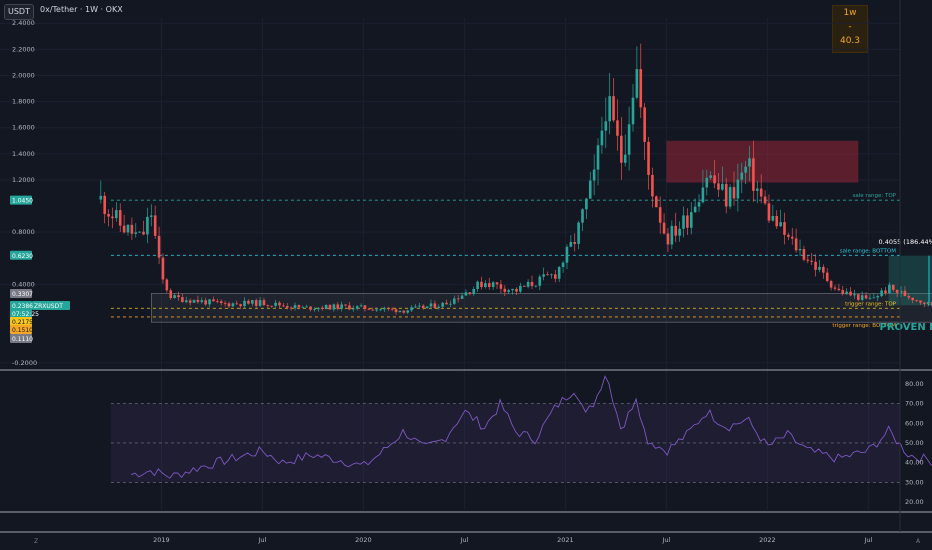  I want to click on level-label: sale range: TOP, so click(875, 196).